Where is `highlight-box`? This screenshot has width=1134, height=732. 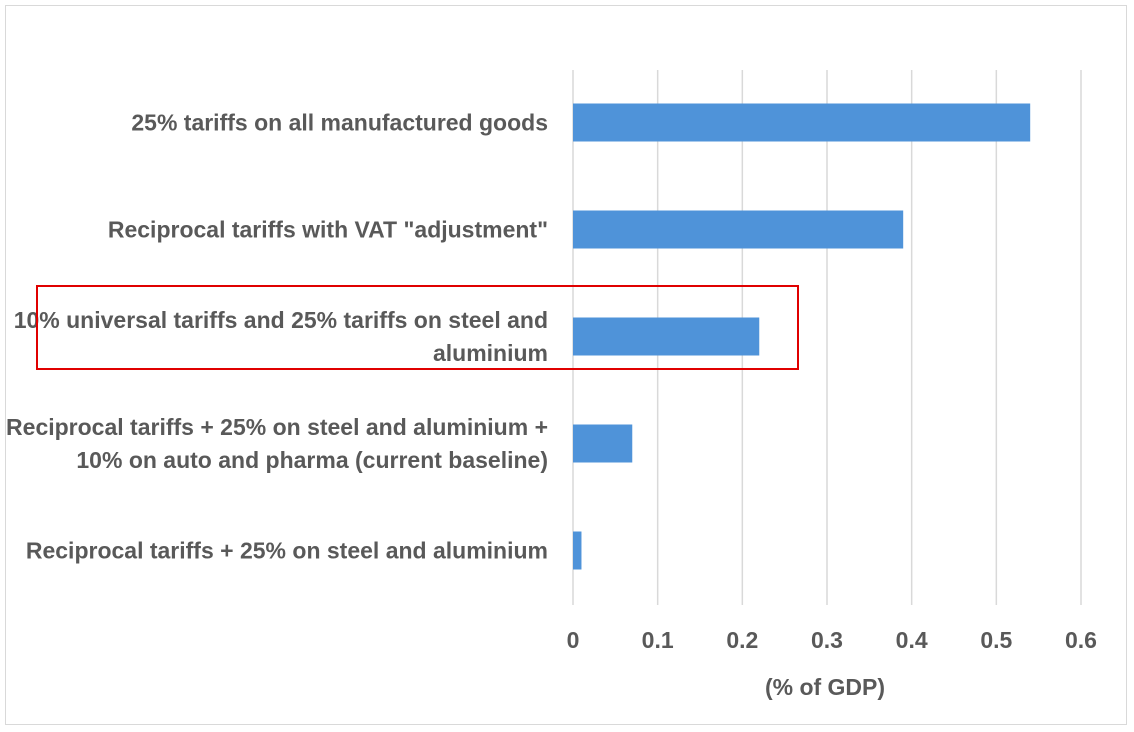 highlight-box is located at coordinates (417, 327).